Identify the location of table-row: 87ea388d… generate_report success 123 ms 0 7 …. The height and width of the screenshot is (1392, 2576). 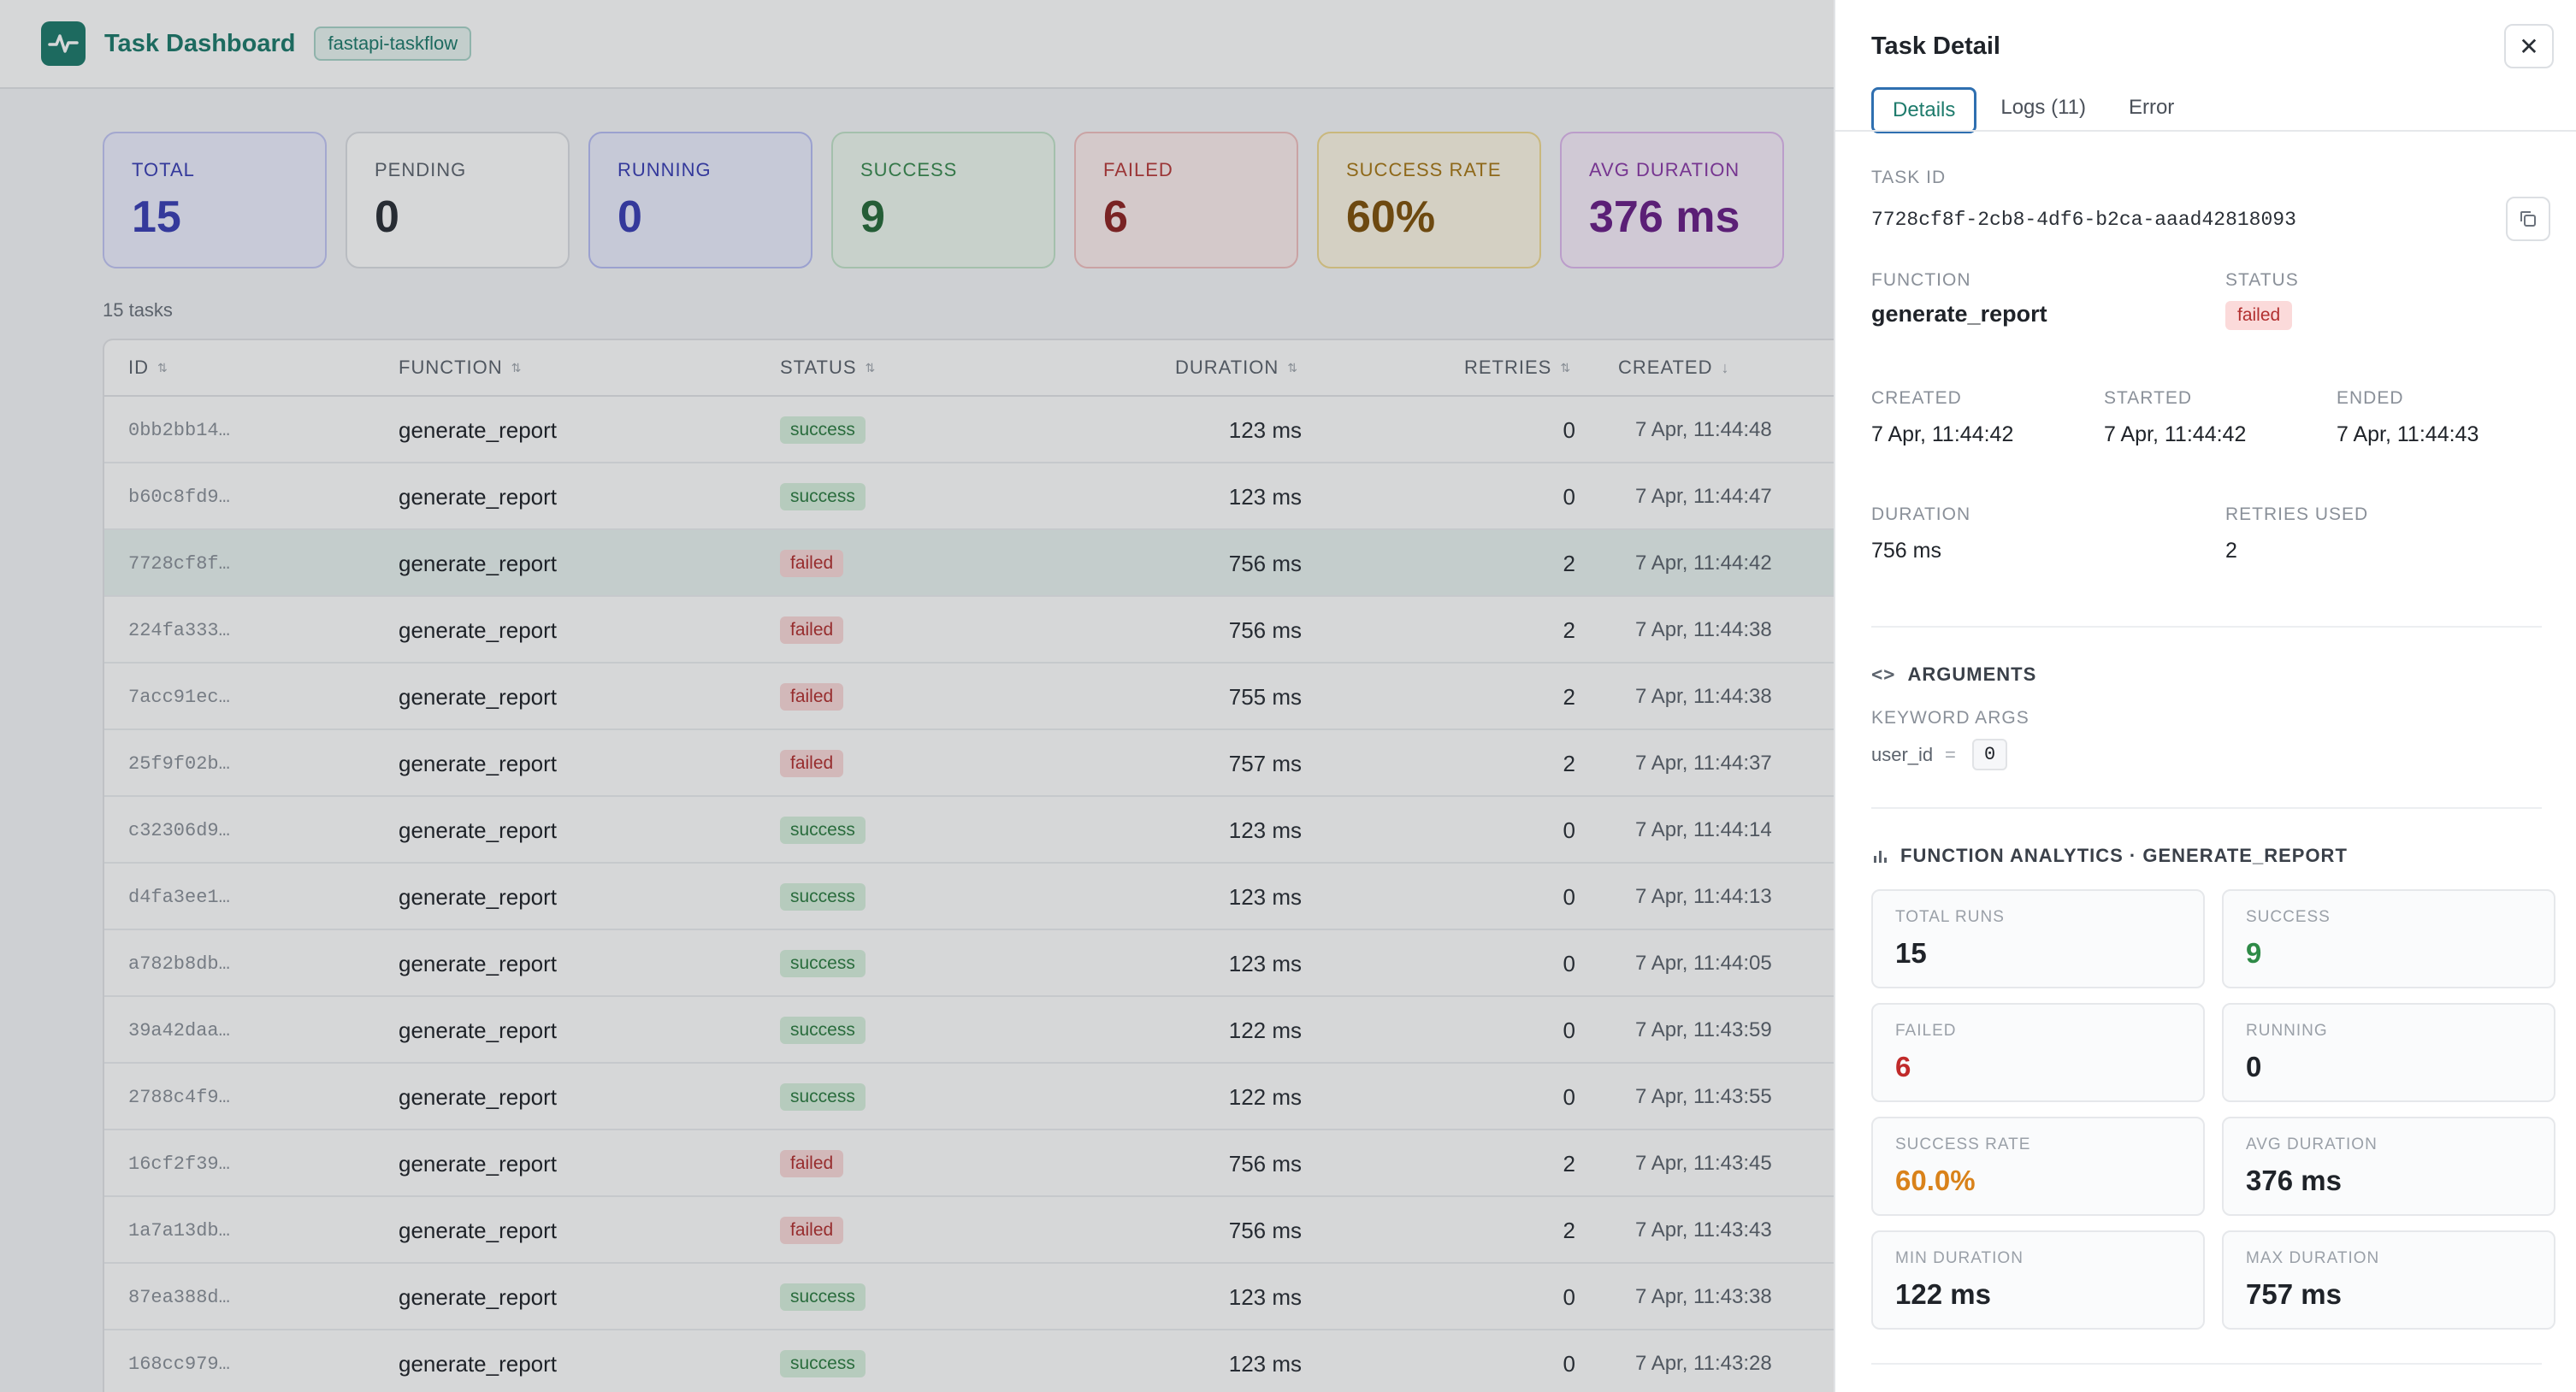
(969, 1297).